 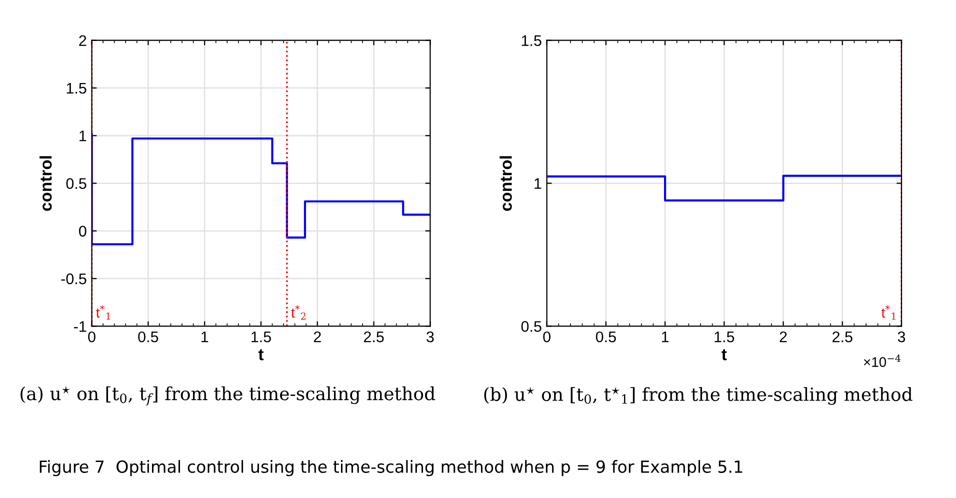 I want to click on ref-line-label: t$^{*}$$_{2}$, so click(x=298, y=312).